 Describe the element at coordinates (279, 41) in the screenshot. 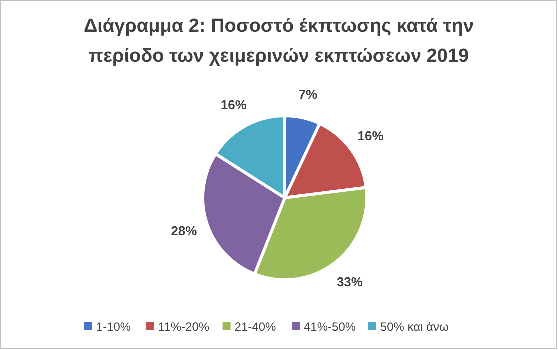

I see `chart-title: Διάγραμμα 2: Ποσοστό έκπτωσης κατά την περίοδο των χειμερινών εκπτώσεων 2019` at that location.